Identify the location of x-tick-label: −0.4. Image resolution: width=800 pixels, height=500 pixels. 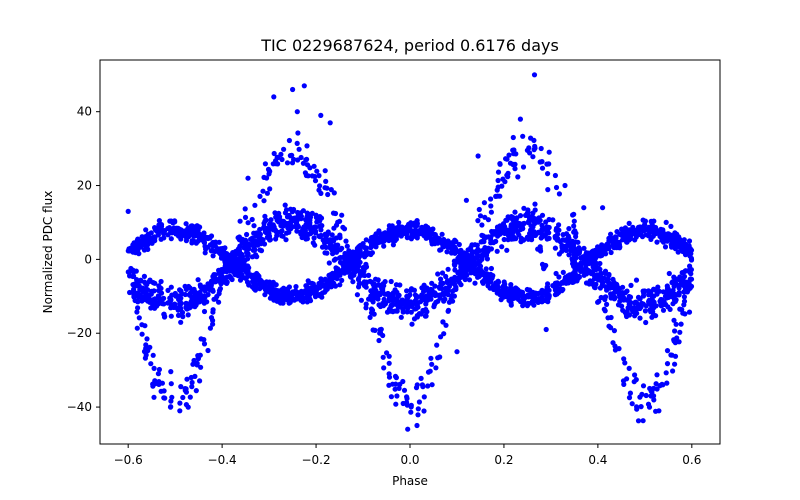
(222, 460).